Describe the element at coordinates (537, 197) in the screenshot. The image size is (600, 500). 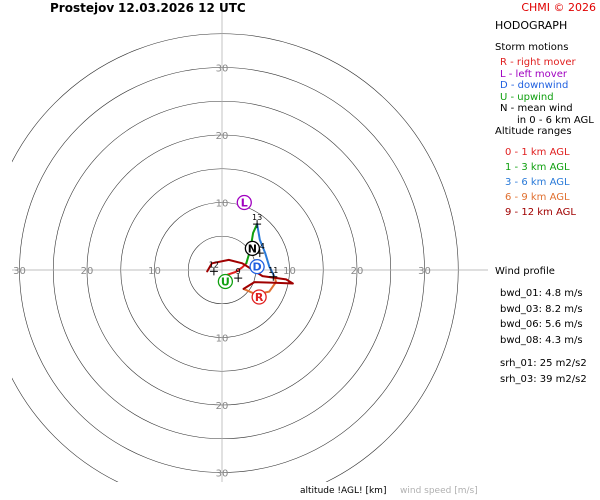
I see `altitude-item-6-9: 6 - 9 km AGL` at that location.